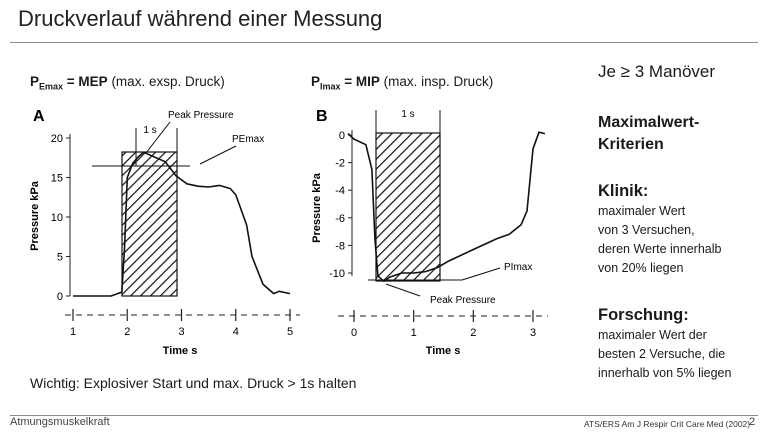 This screenshot has width=768, height=432. Describe the element at coordinates (641, 268) in the screenshot. I see `clinic-line: von 20% liegen` at that location.